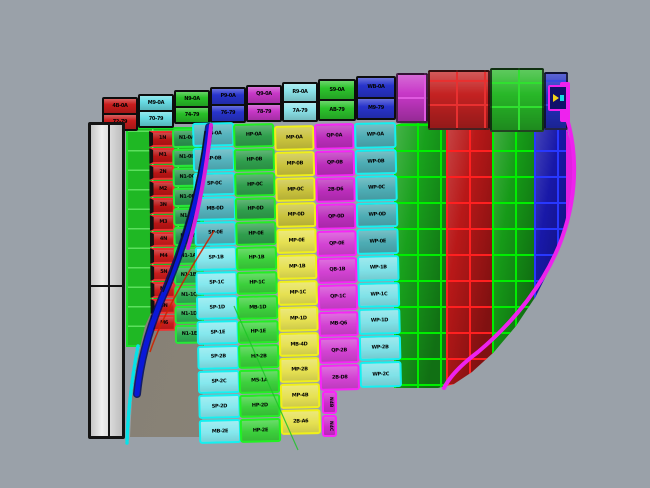 The image size is (650, 488). I want to click on plate-cell-cyan-a-6: SP-1C, so click(216, 283).